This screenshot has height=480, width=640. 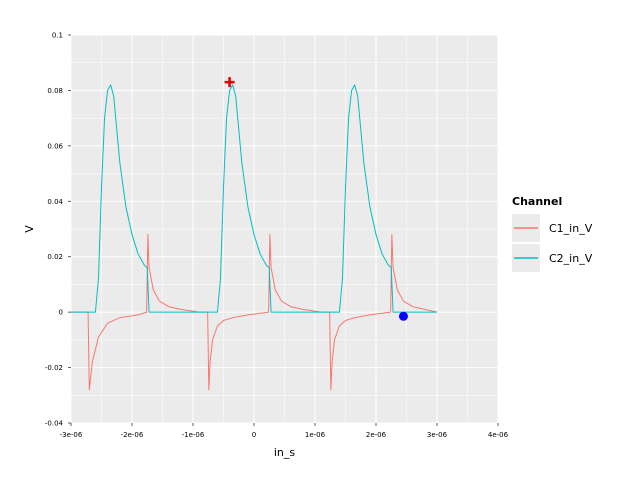 I want to click on x-tick-label: 0, so click(x=254, y=435).